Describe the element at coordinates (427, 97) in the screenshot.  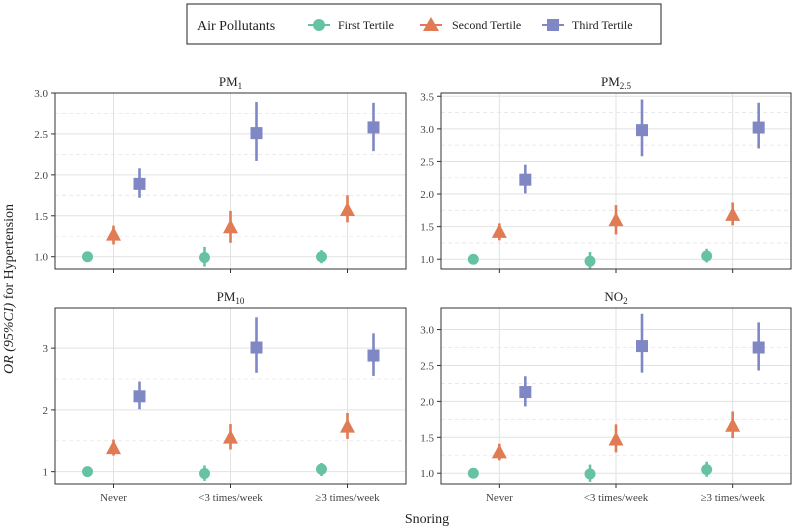
I see `y-tick-label: 3.5` at that location.